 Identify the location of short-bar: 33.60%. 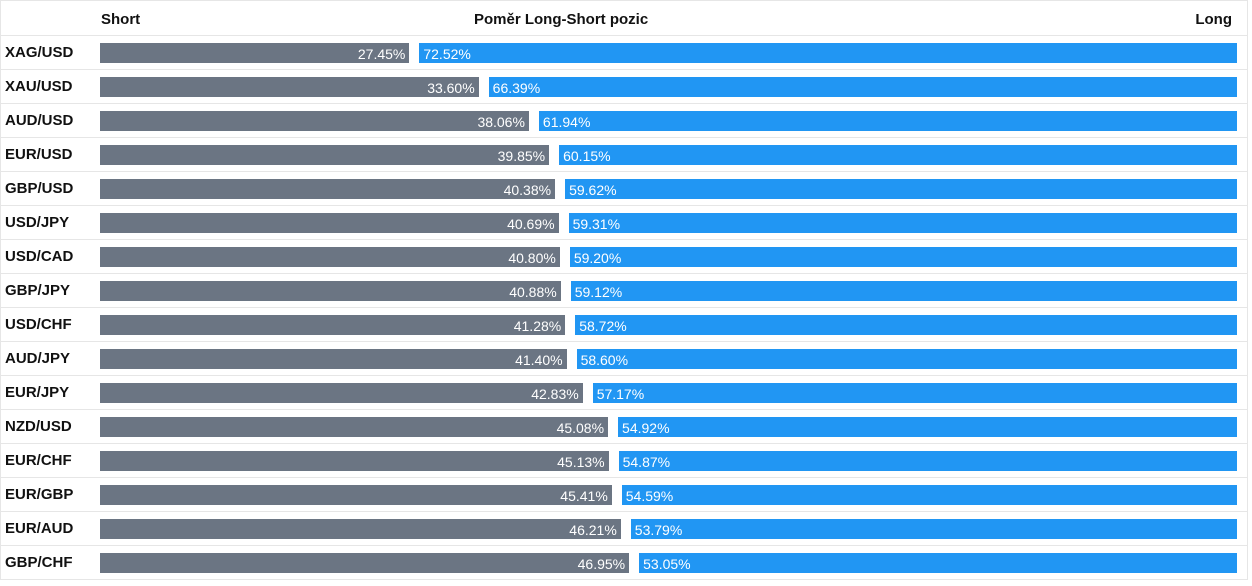
(289, 87).